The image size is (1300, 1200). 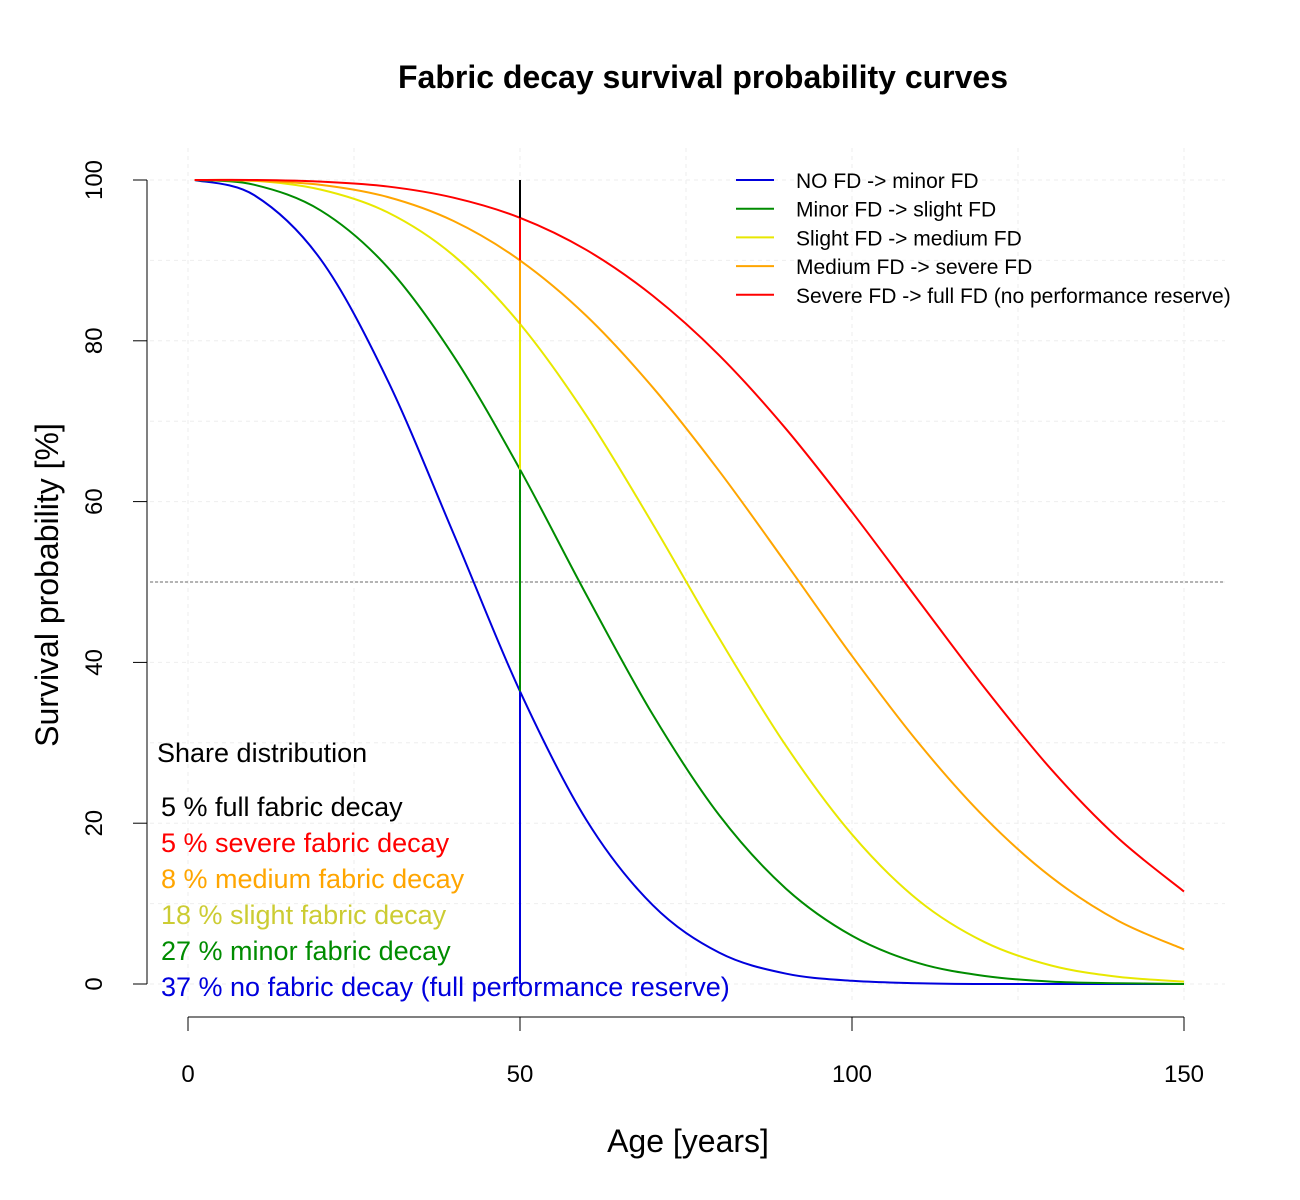 What do you see at coordinates (187, 1074) in the screenshot?
I see `x-tick-label: 0` at bounding box center [187, 1074].